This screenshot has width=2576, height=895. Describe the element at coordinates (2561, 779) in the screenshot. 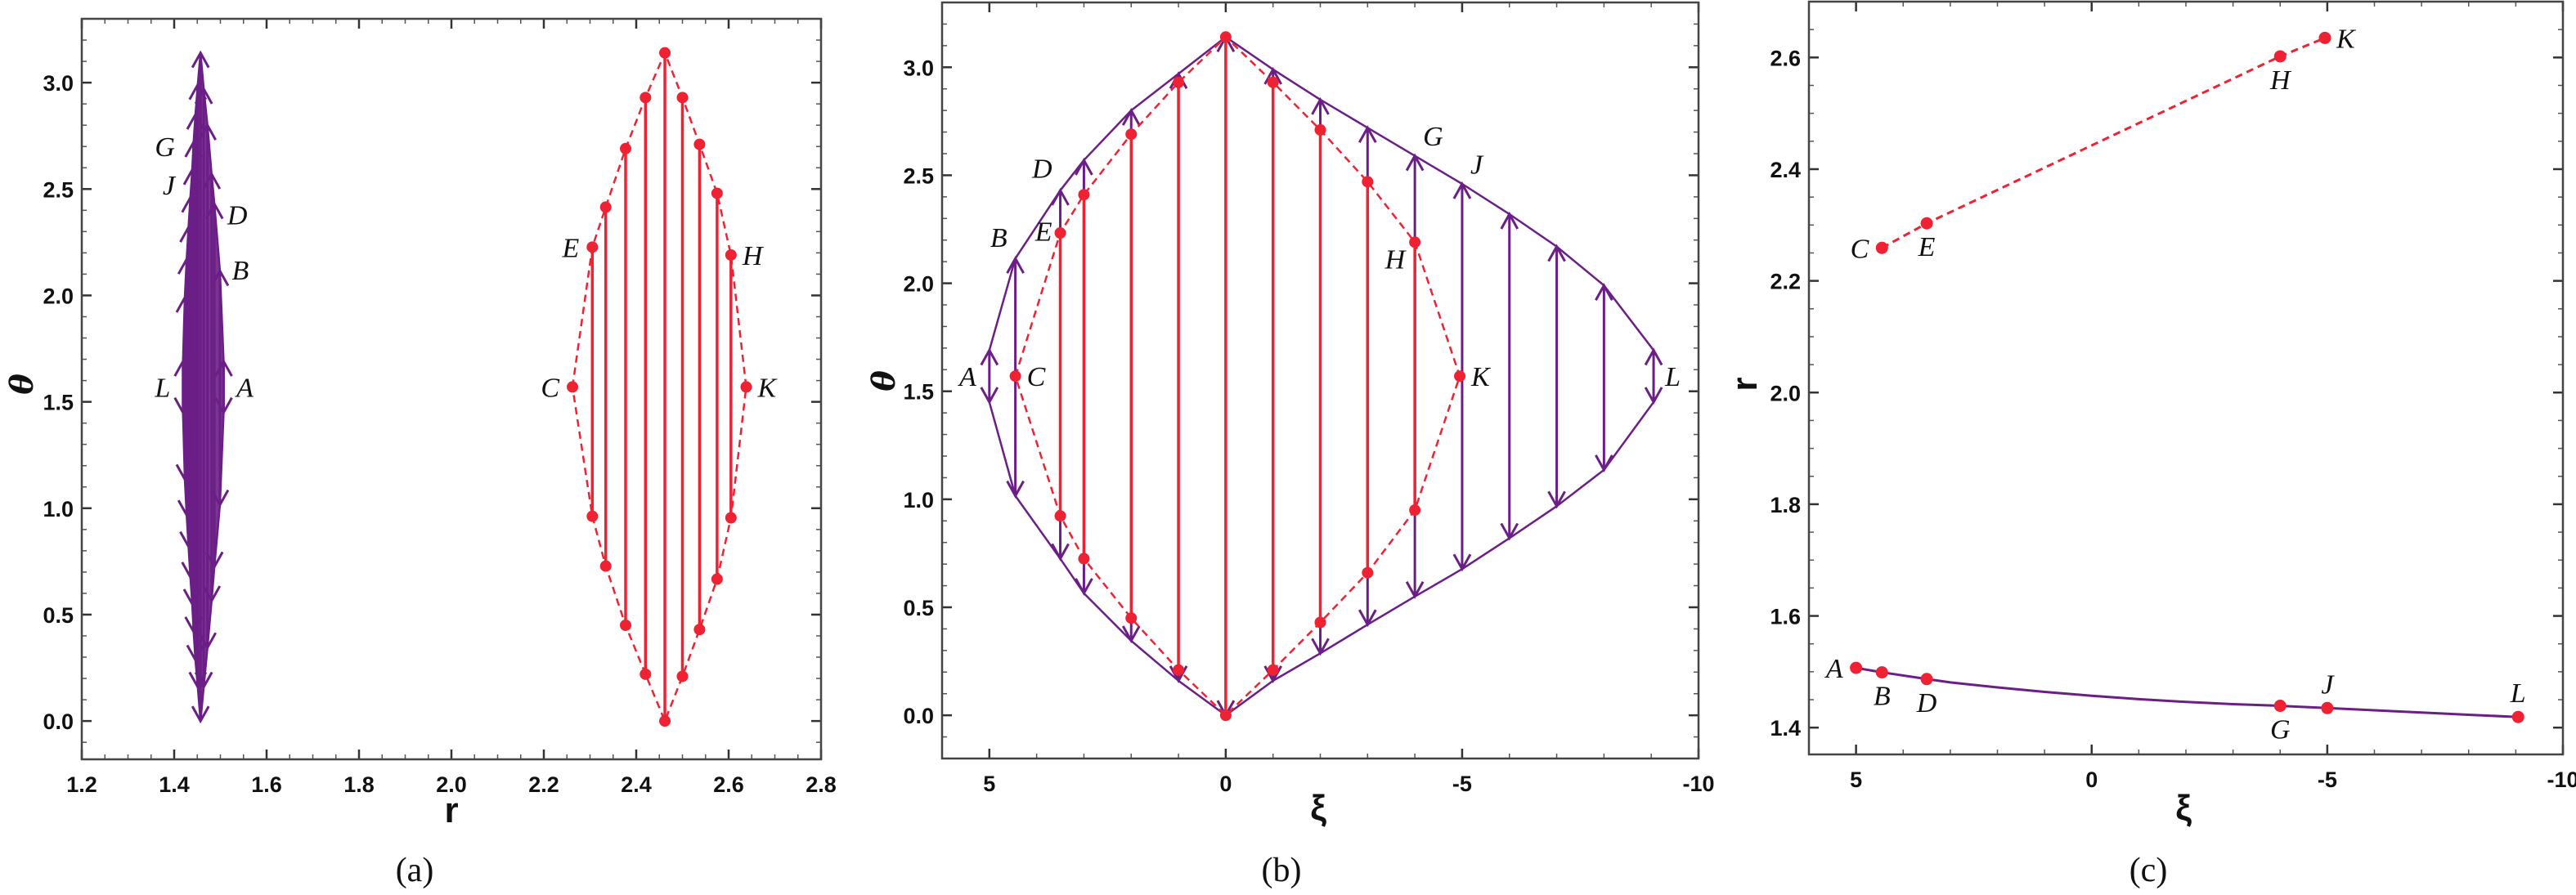

I see `x-tick-label: -10` at that location.